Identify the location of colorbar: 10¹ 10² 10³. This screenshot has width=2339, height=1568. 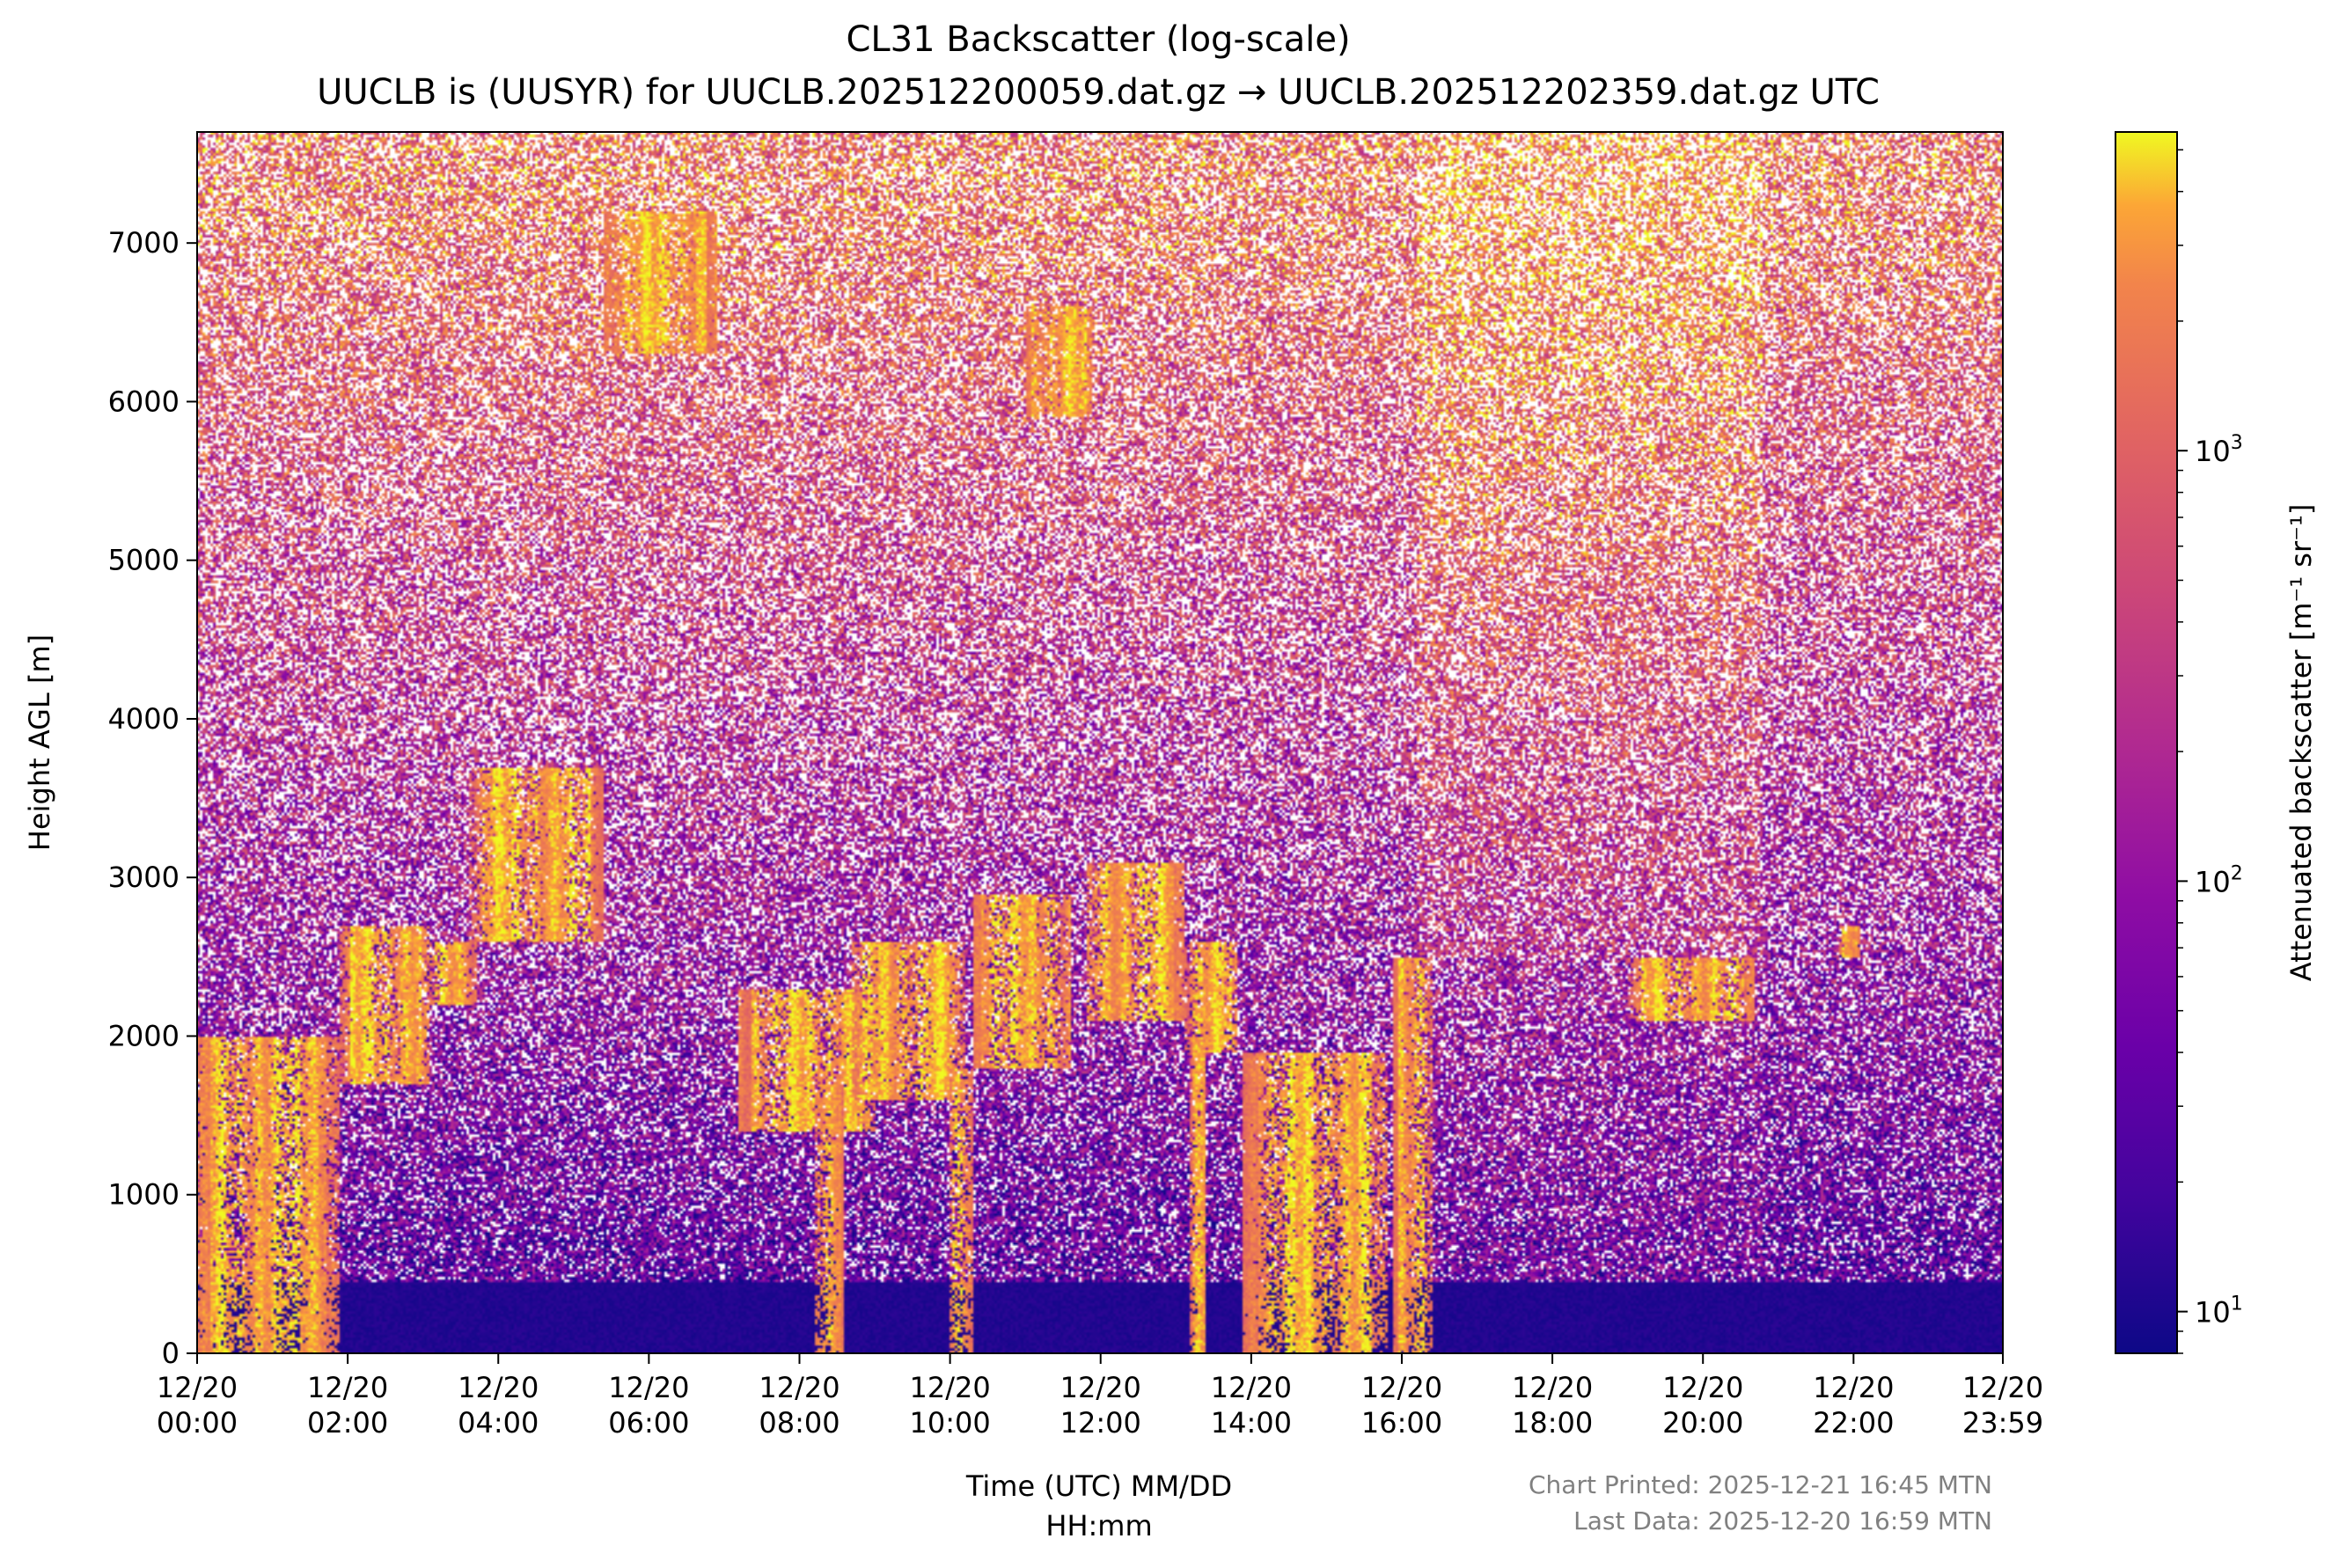
(2179, 742).